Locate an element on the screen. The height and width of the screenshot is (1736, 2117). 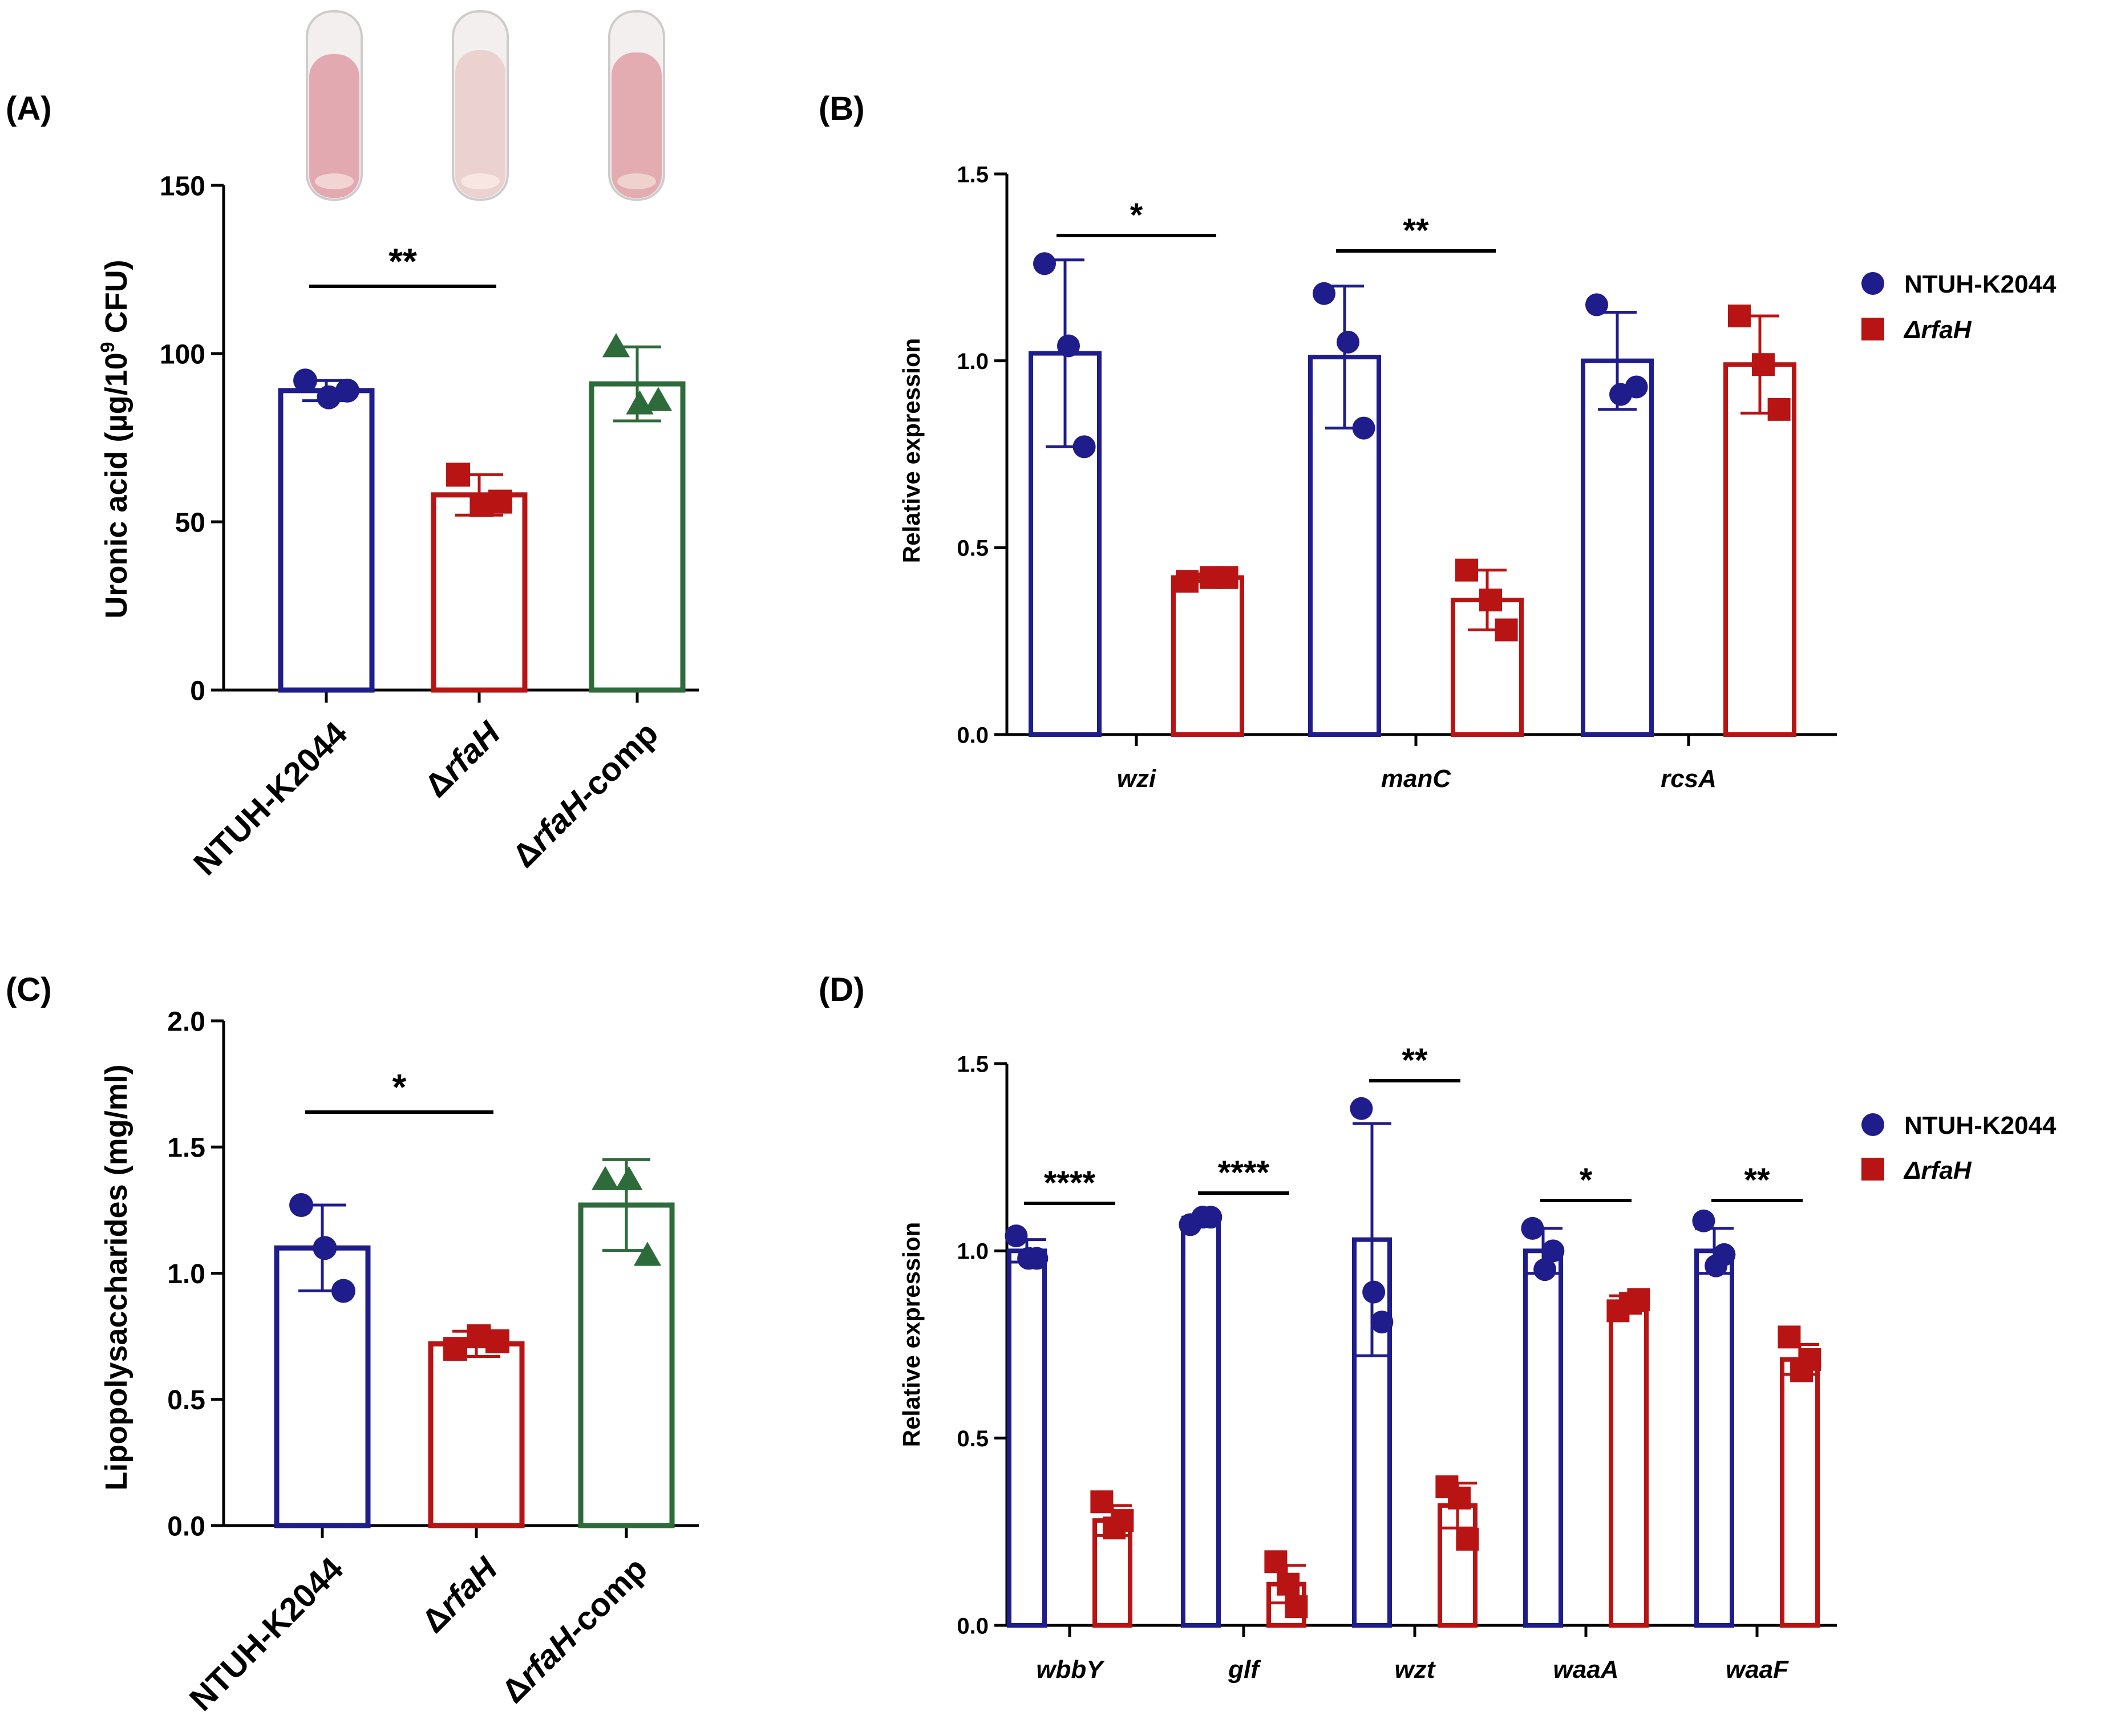
tube-photo-inset is located at coordinates (485, 109).